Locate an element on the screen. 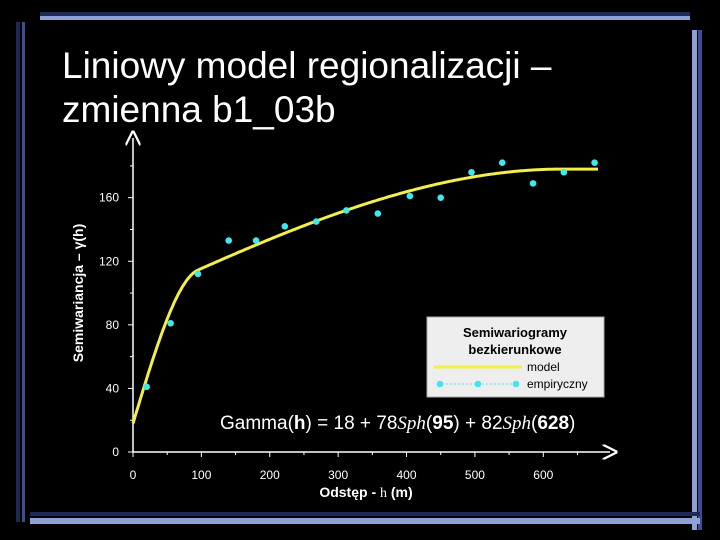  formula-range-1: 95 is located at coordinates (443, 423).